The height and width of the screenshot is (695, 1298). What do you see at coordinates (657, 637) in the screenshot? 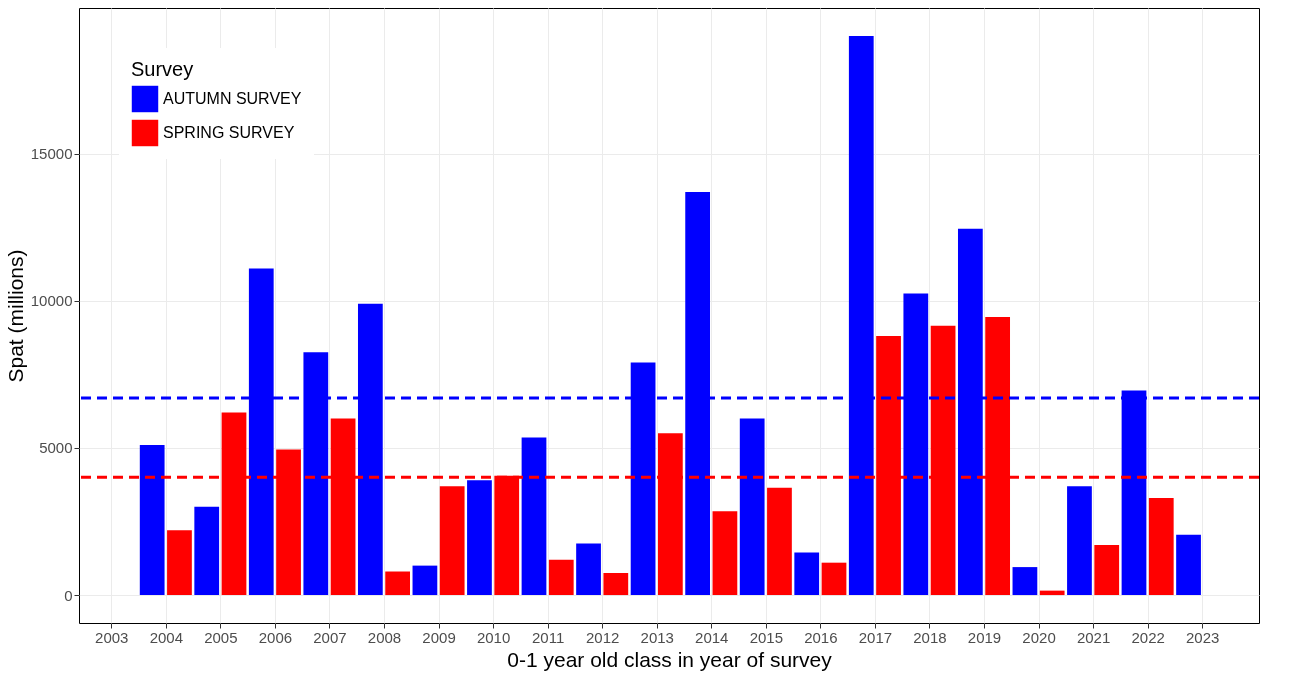
I see `x-tick-label: 2013` at bounding box center [657, 637].